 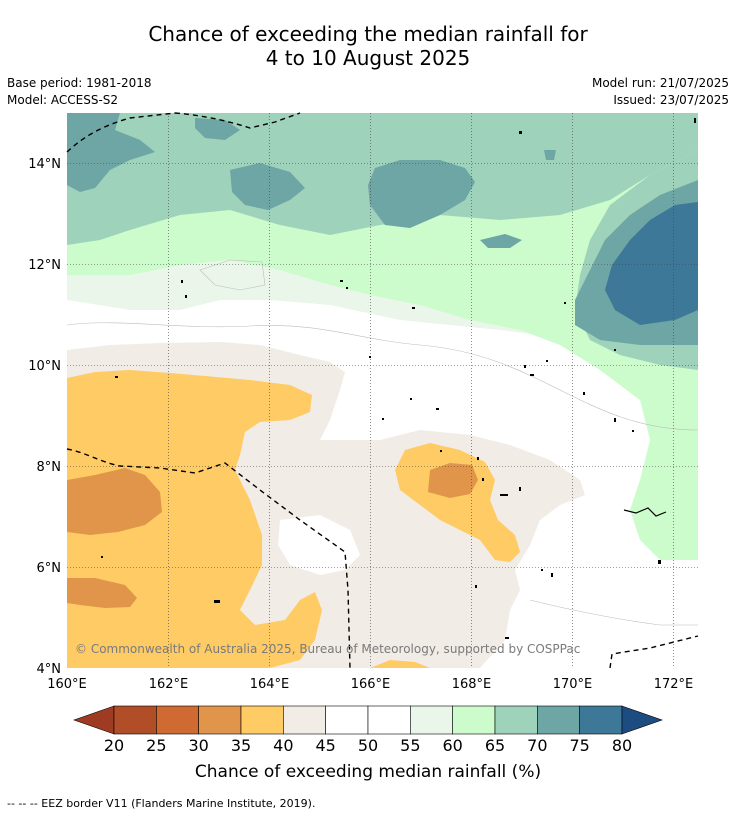 What do you see at coordinates (452, 745) in the screenshot?
I see `colorbar-tick-label: 60` at bounding box center [452, 745].